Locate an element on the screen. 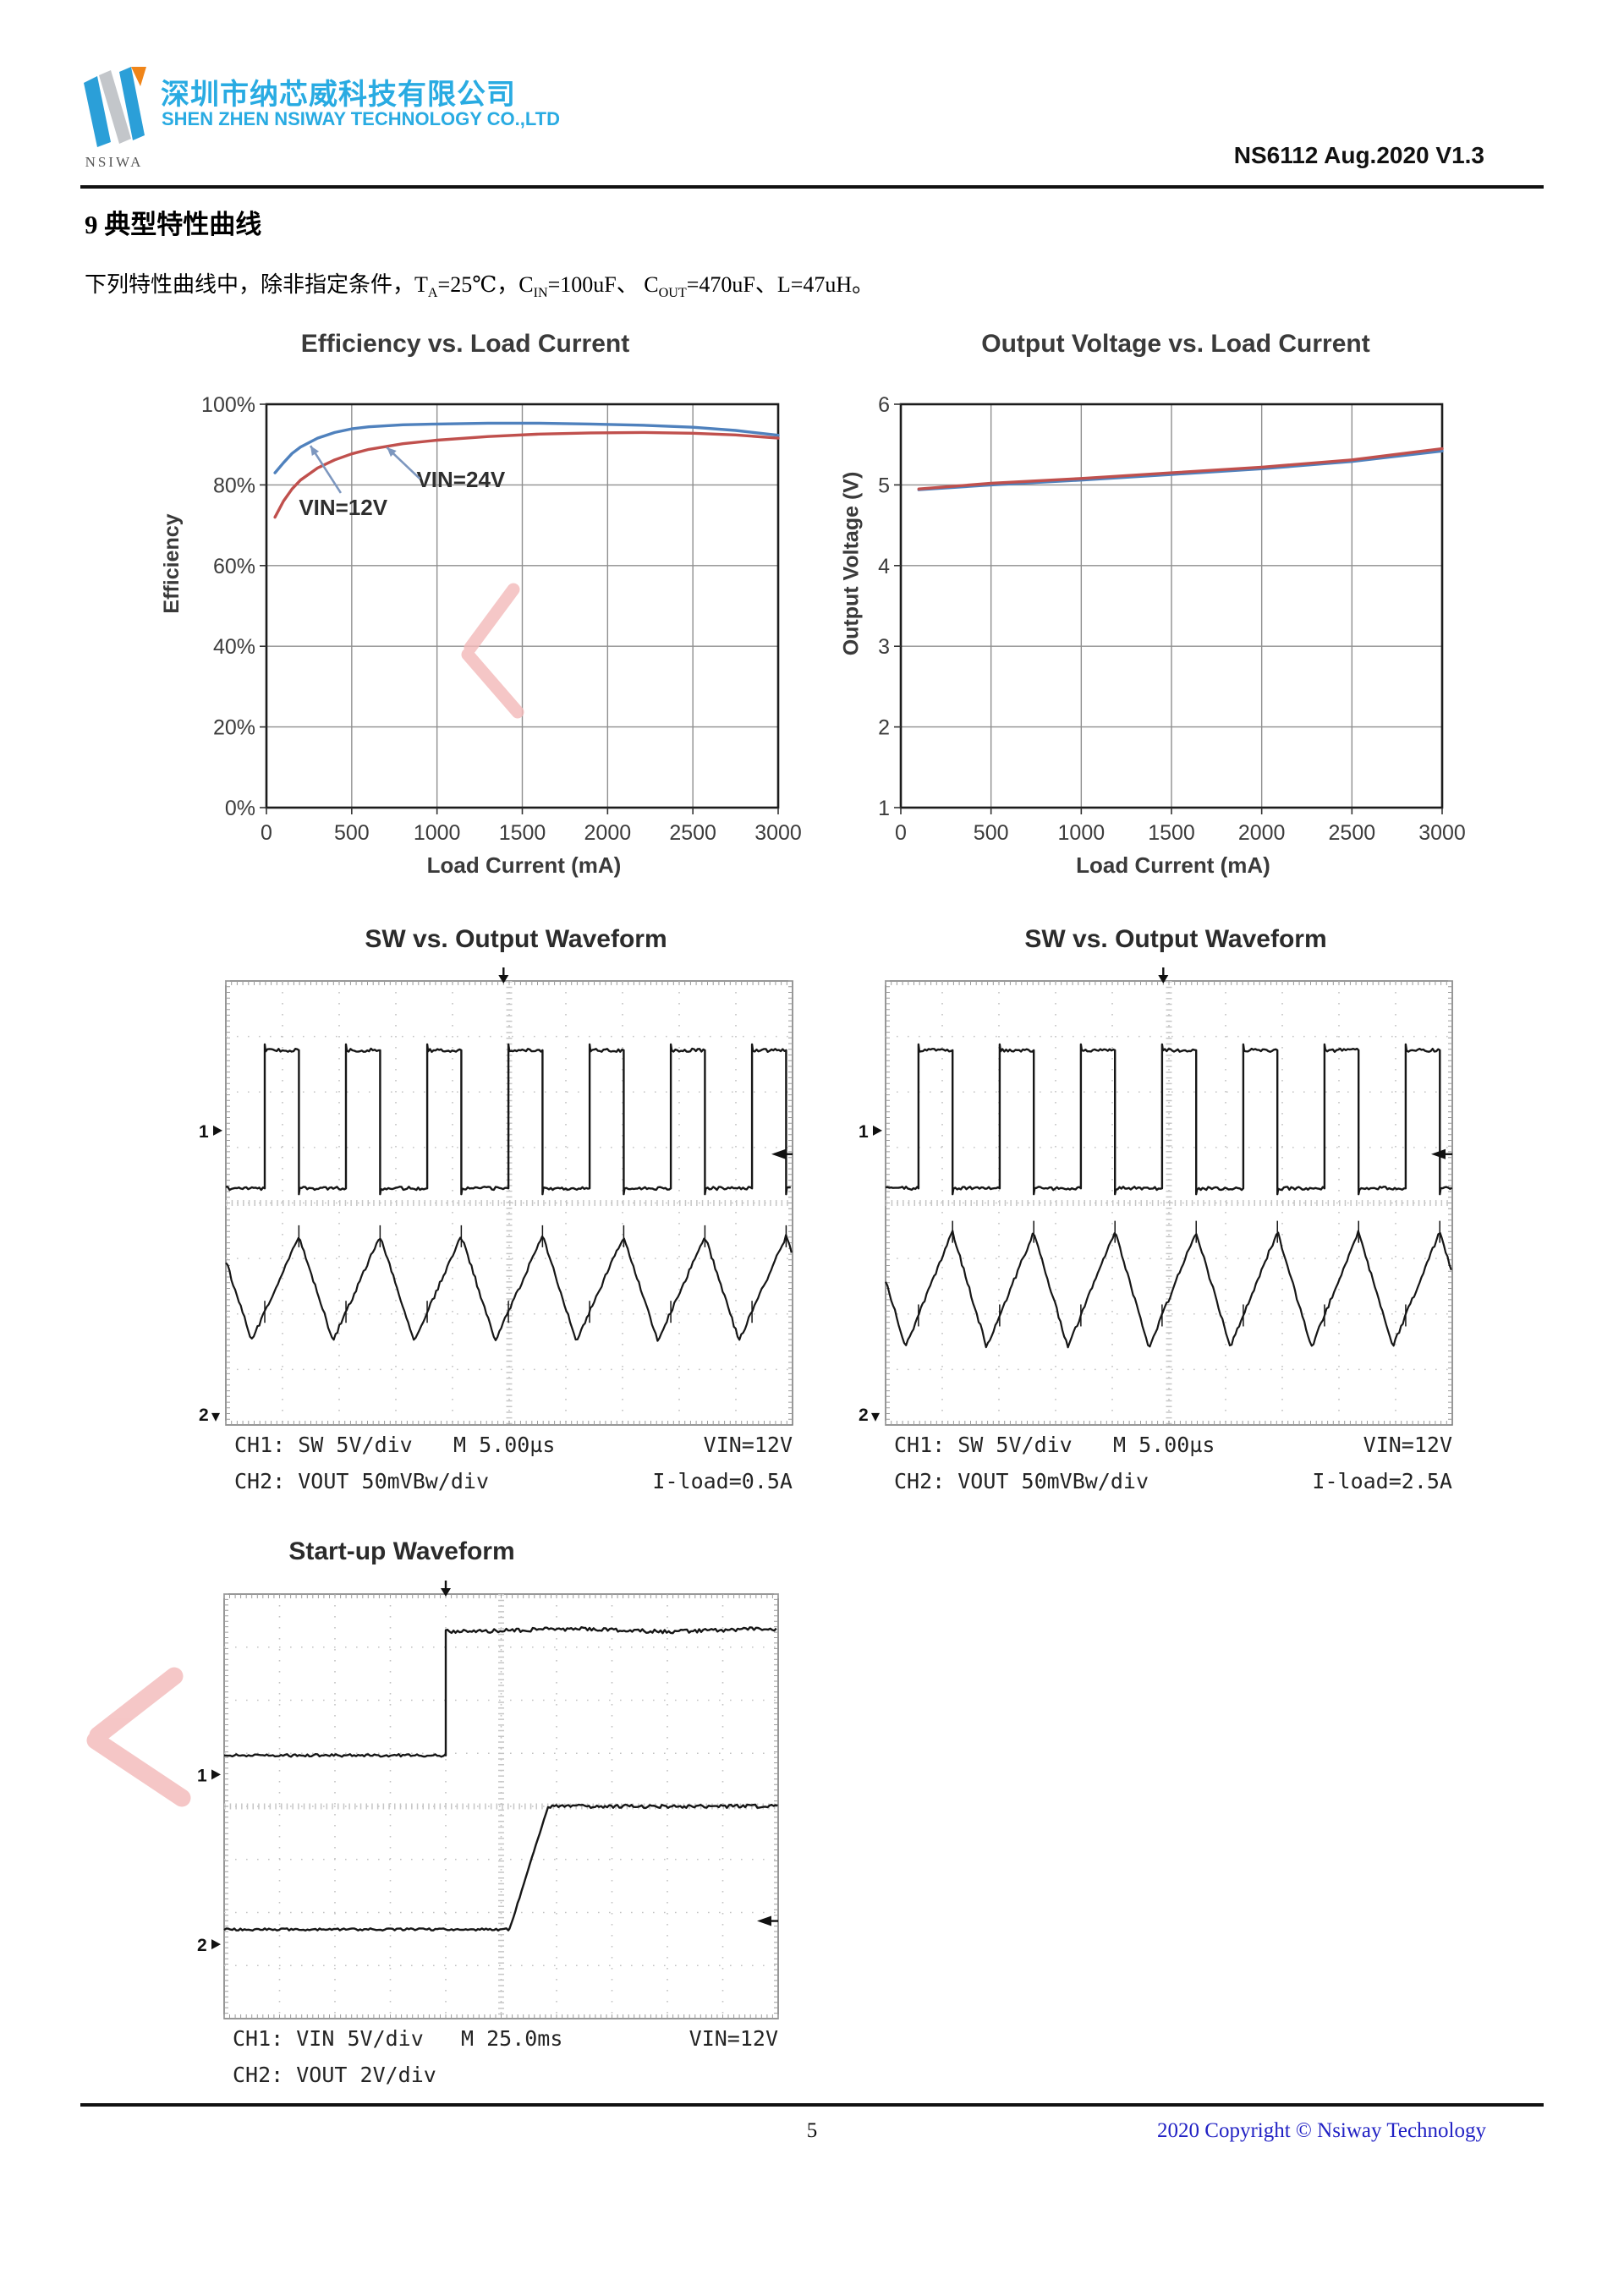  svg-text: 3 is located at coordinates (884, 647).